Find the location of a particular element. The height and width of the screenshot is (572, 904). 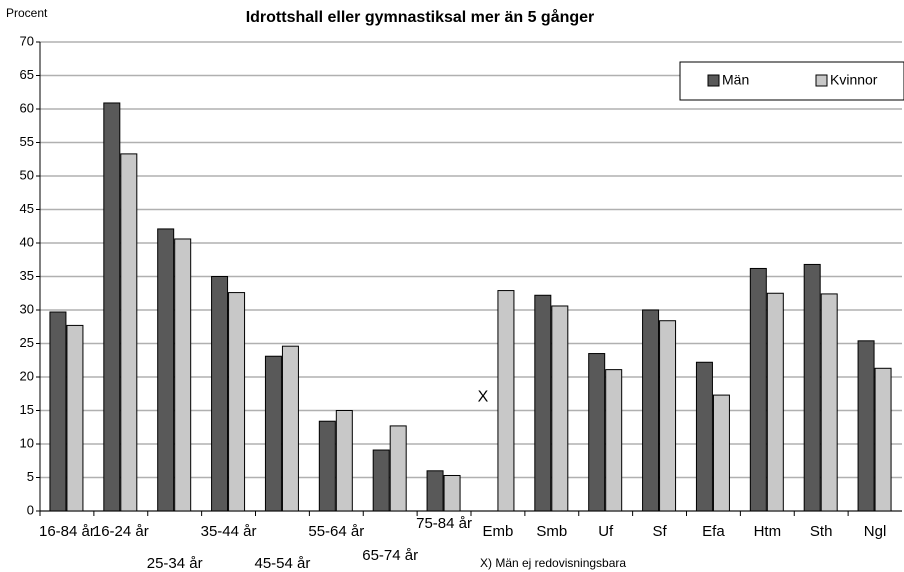

y-tick-label: 30 is located at coordinates (27, 308).